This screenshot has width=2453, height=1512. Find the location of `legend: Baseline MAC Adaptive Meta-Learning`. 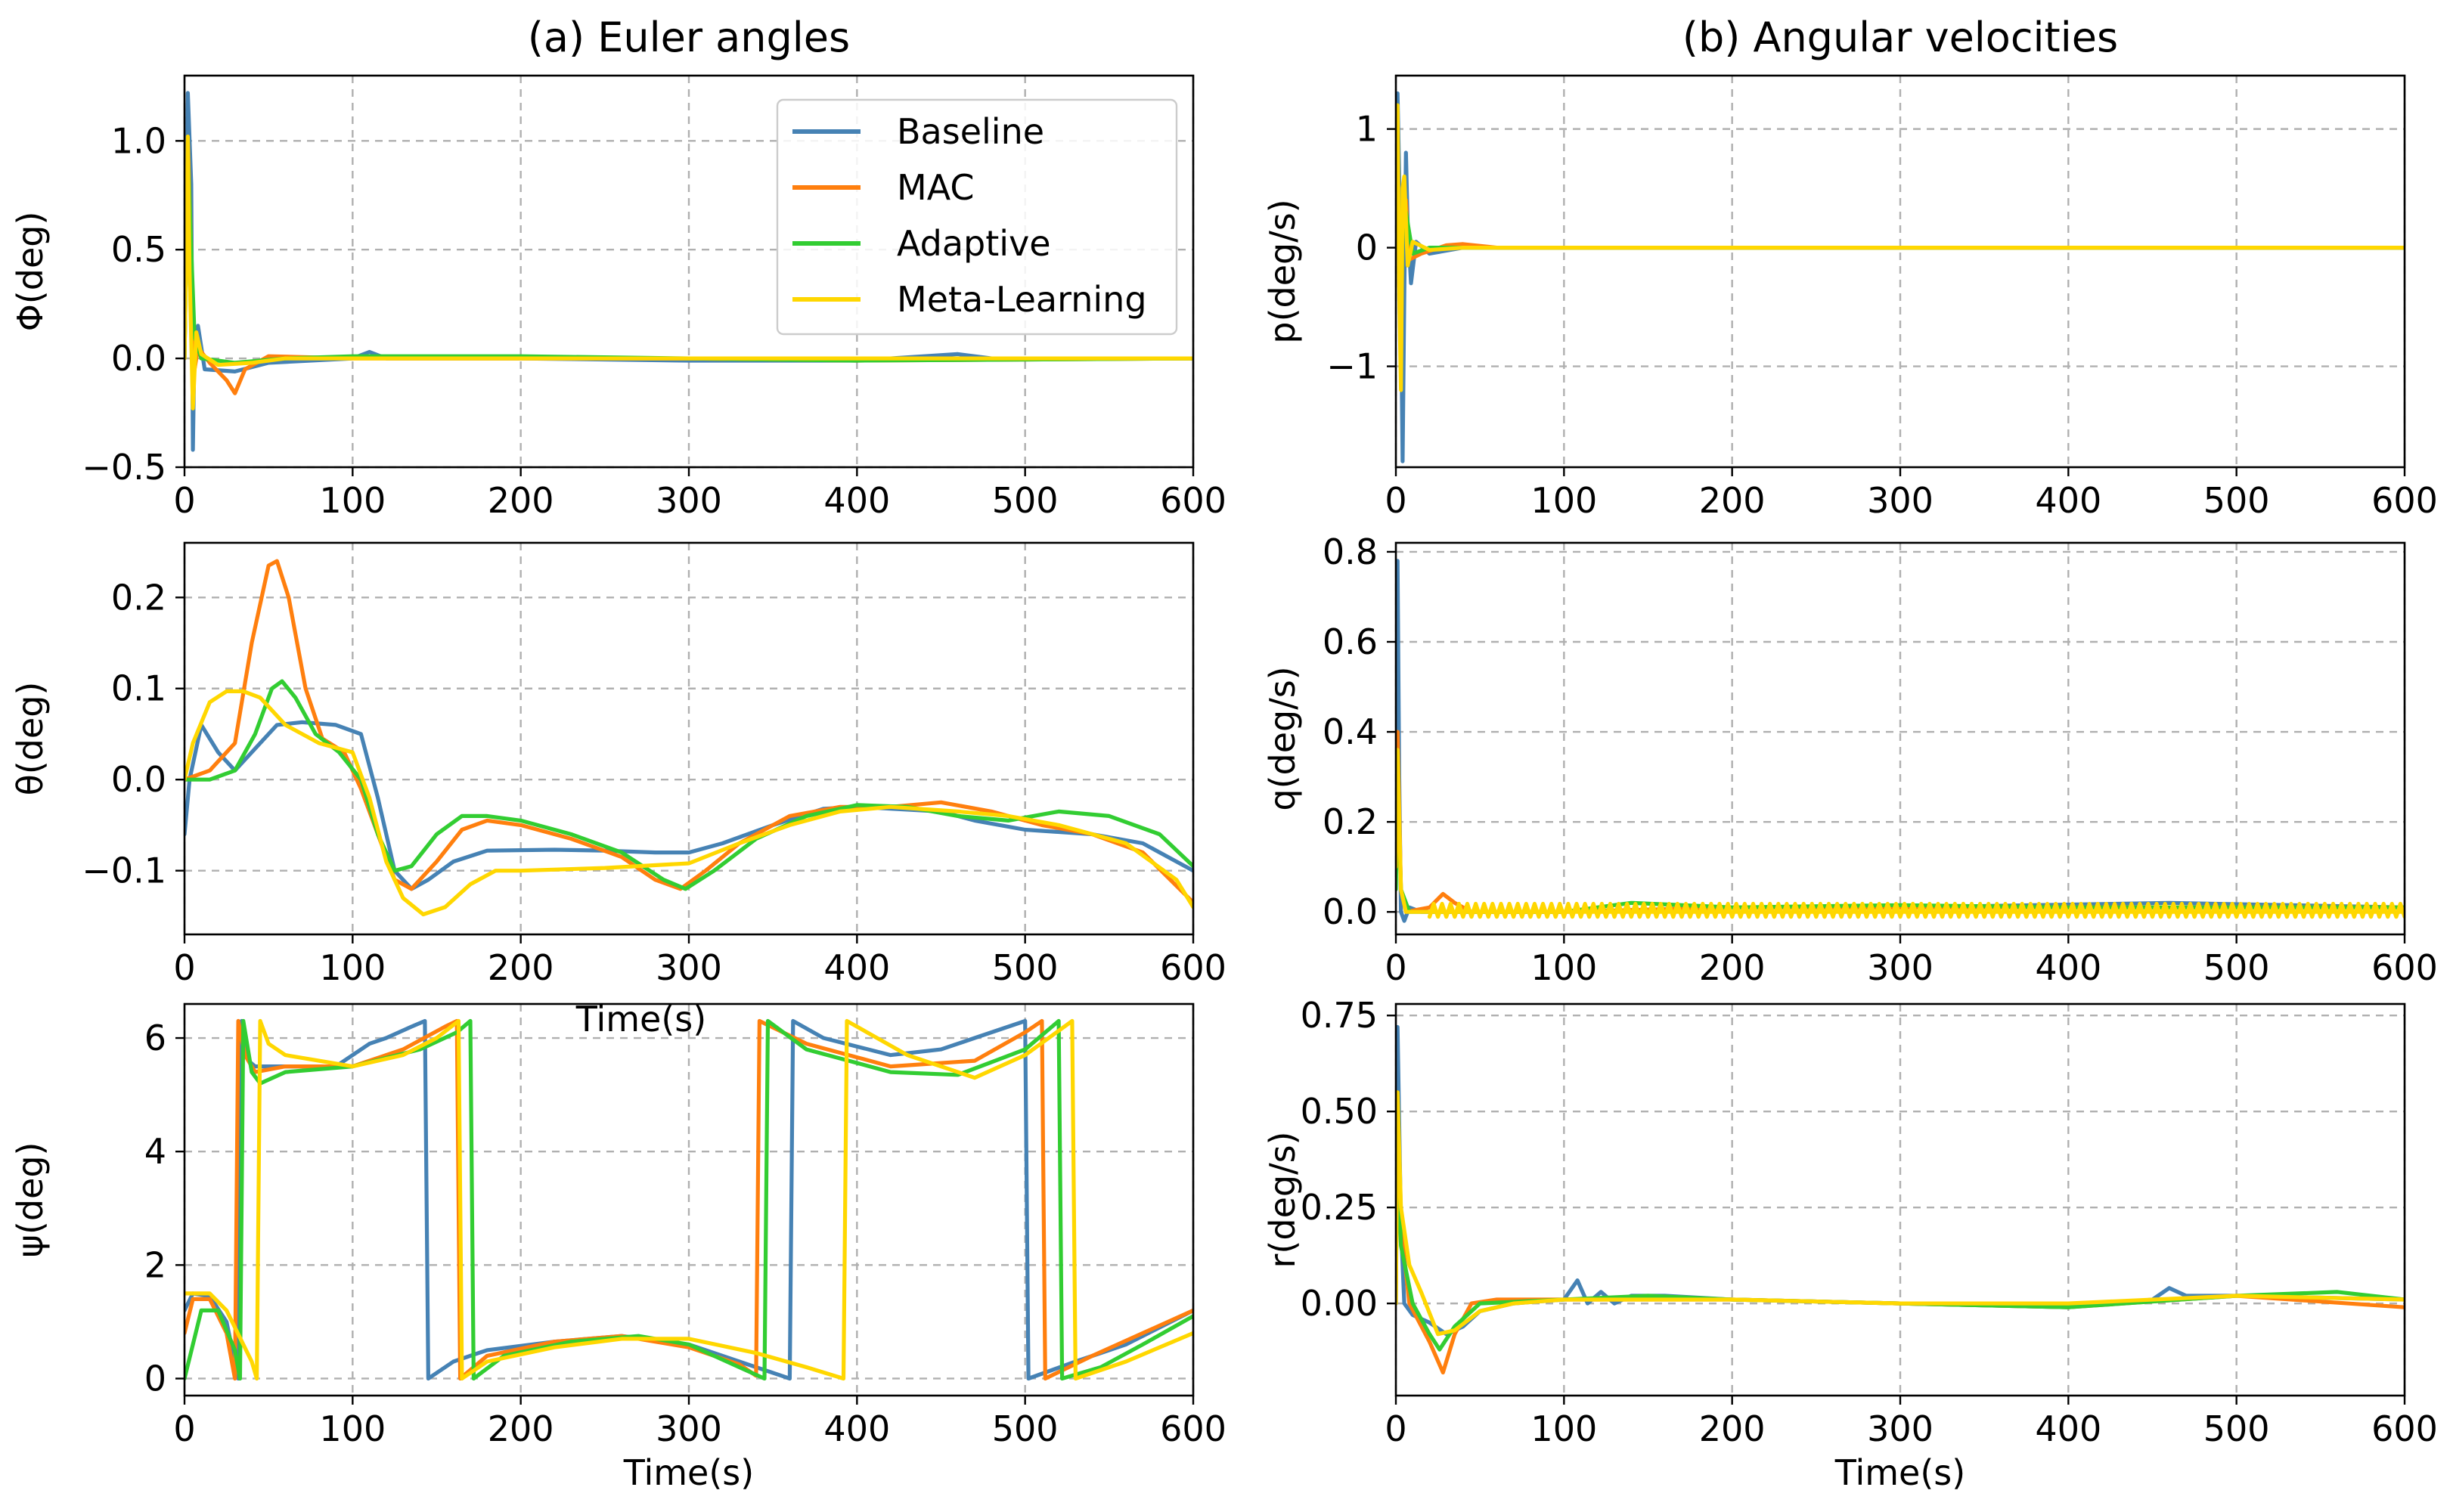

legend: Baseline MAC Adaptive Meta-Learning is located at coordinates (977, 217).